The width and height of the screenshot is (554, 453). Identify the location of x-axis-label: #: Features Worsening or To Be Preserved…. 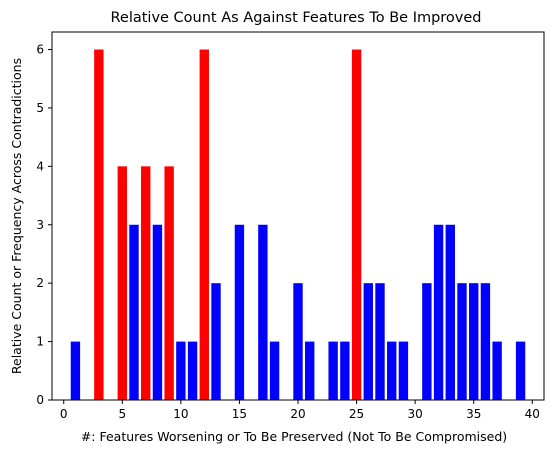
(294, 436).